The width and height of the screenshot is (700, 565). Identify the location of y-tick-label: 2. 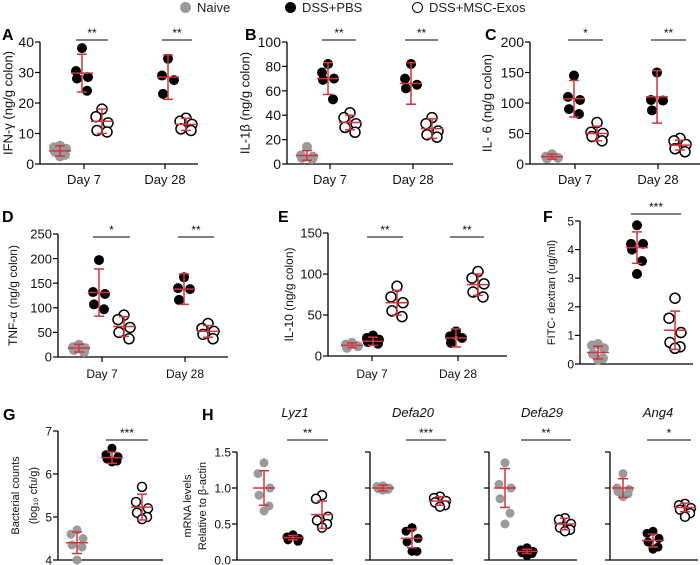
(570, 307).